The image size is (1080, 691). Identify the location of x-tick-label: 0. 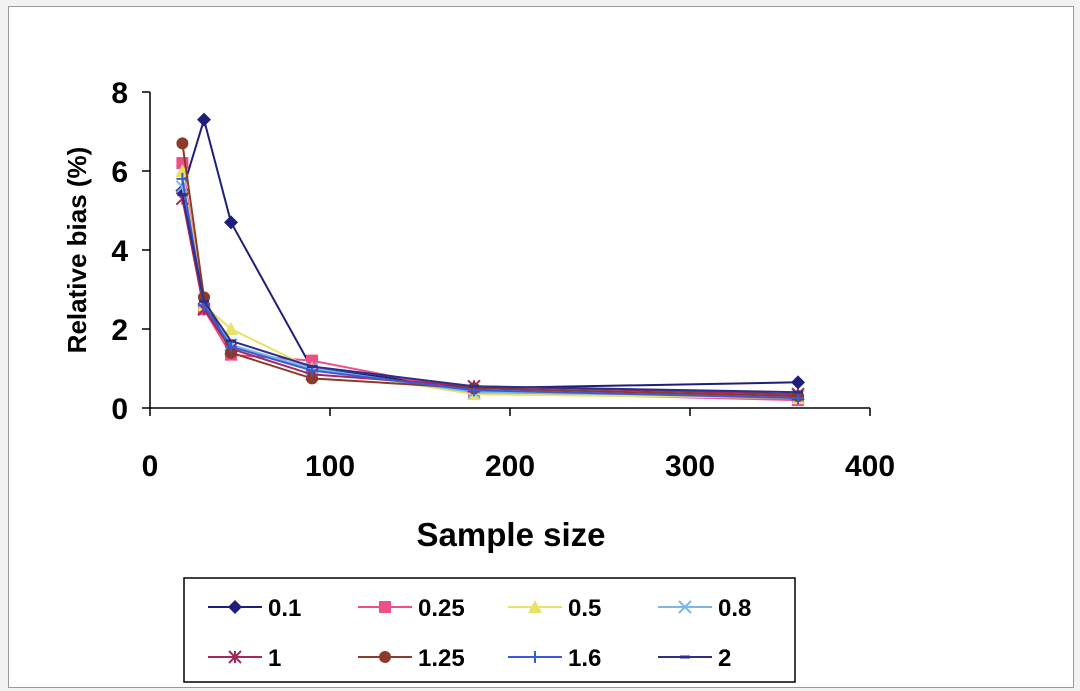
(150, 466).